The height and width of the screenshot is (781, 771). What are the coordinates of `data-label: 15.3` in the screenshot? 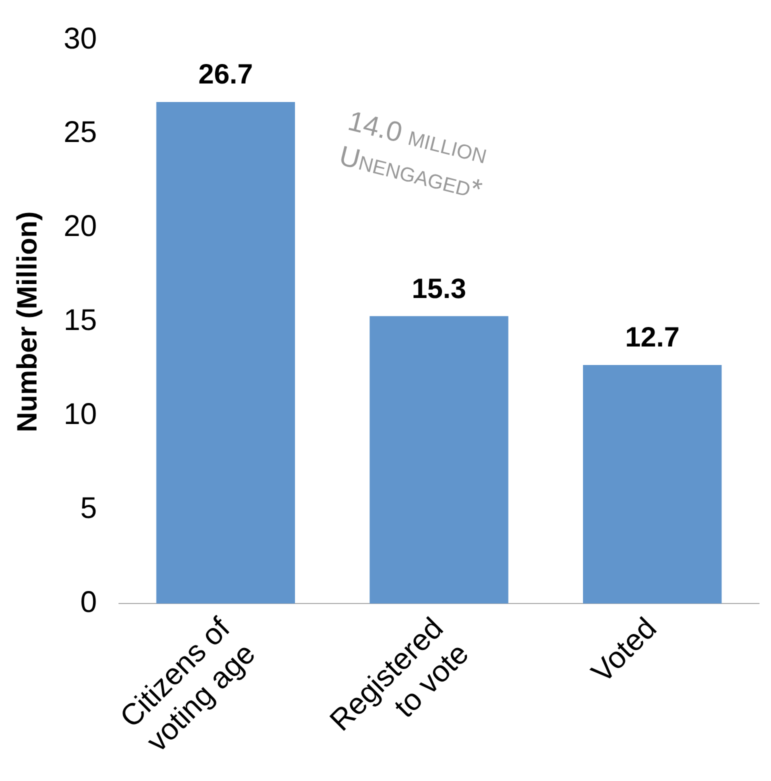 It's located at (439, 288).